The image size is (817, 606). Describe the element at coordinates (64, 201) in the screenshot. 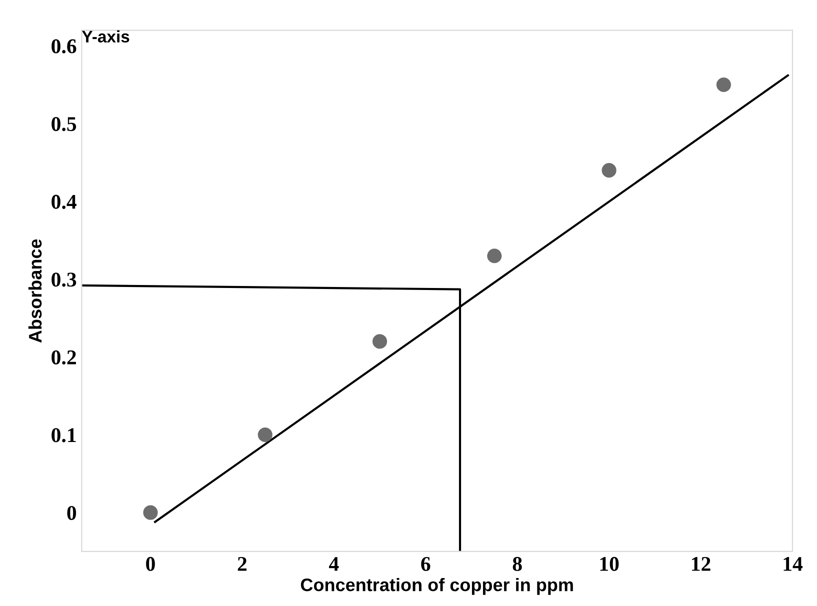

I see `y-tick-label: 0.4` at that location.